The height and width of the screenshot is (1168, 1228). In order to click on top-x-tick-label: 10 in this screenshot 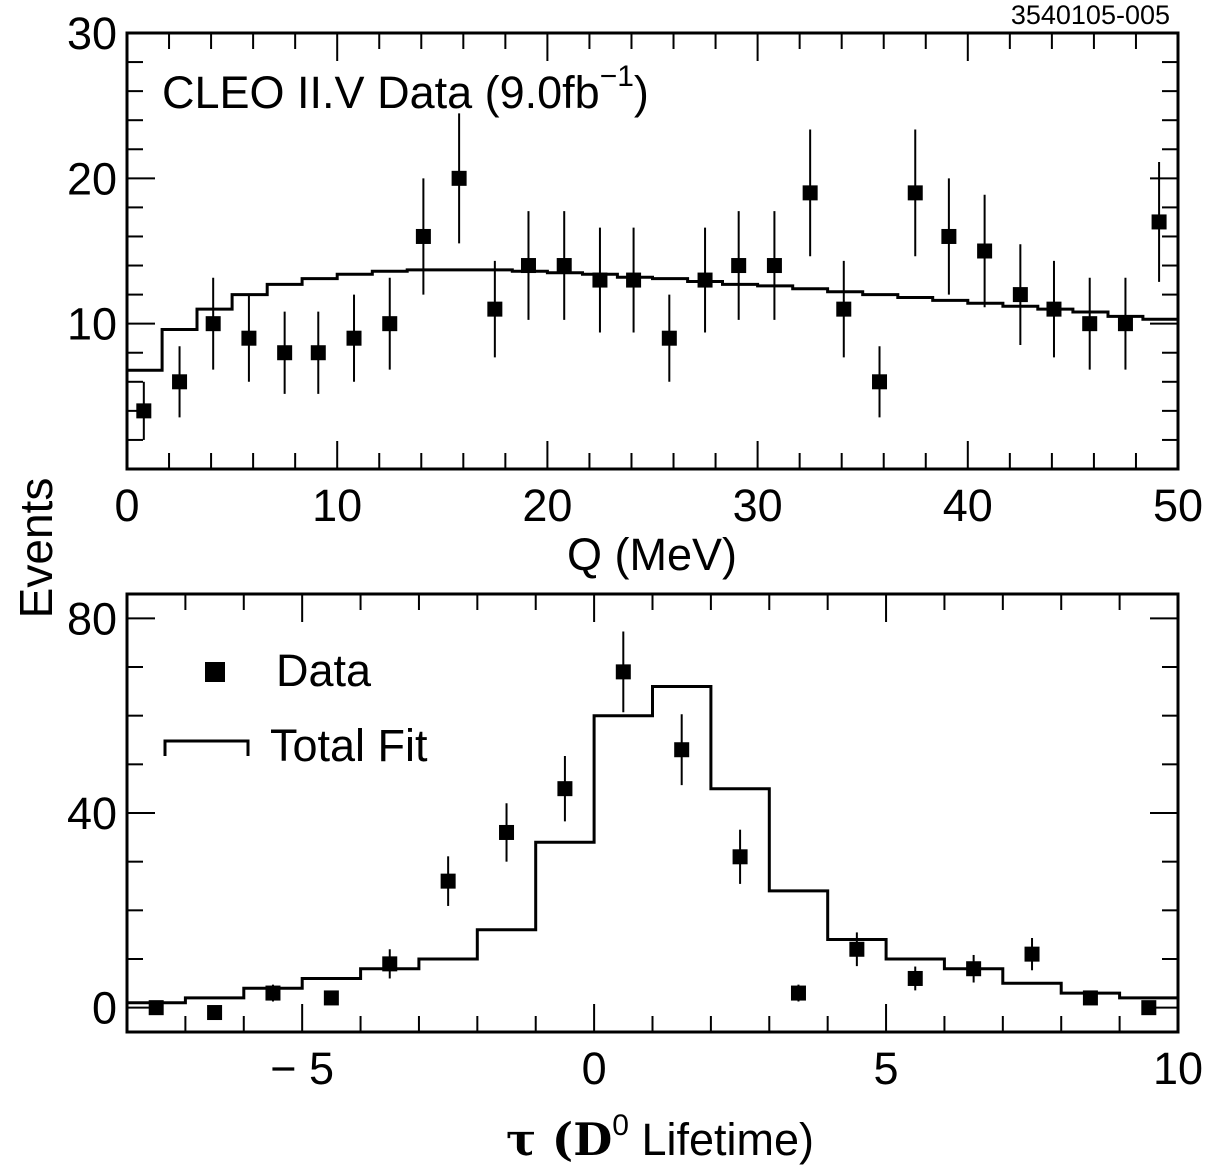, I will do `click(337, 505)`.